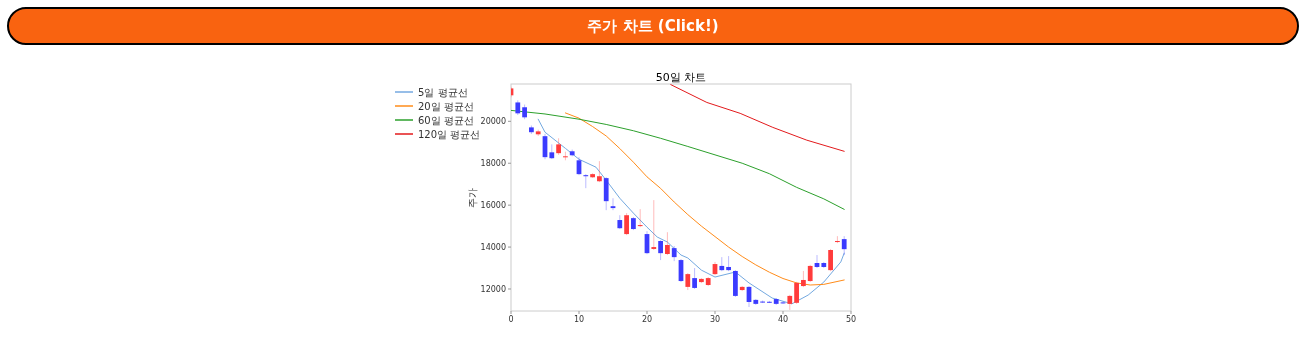 Image resolution: width=1306 pixels, height=339 pixels. Describe the element at coordinates (449, 134) in the screenshot. I see `legend-label: 120일 평균선` at that location.